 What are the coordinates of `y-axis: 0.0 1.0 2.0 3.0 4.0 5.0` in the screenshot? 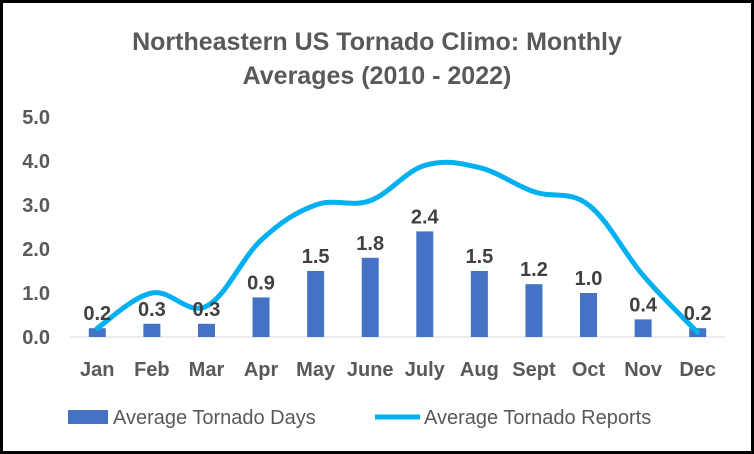 It's located at (36, 228).